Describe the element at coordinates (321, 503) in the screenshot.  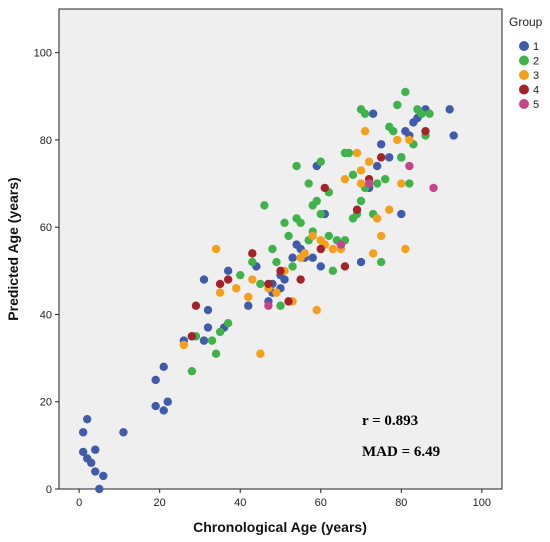
I see `x-tick-label: 60` at that location.